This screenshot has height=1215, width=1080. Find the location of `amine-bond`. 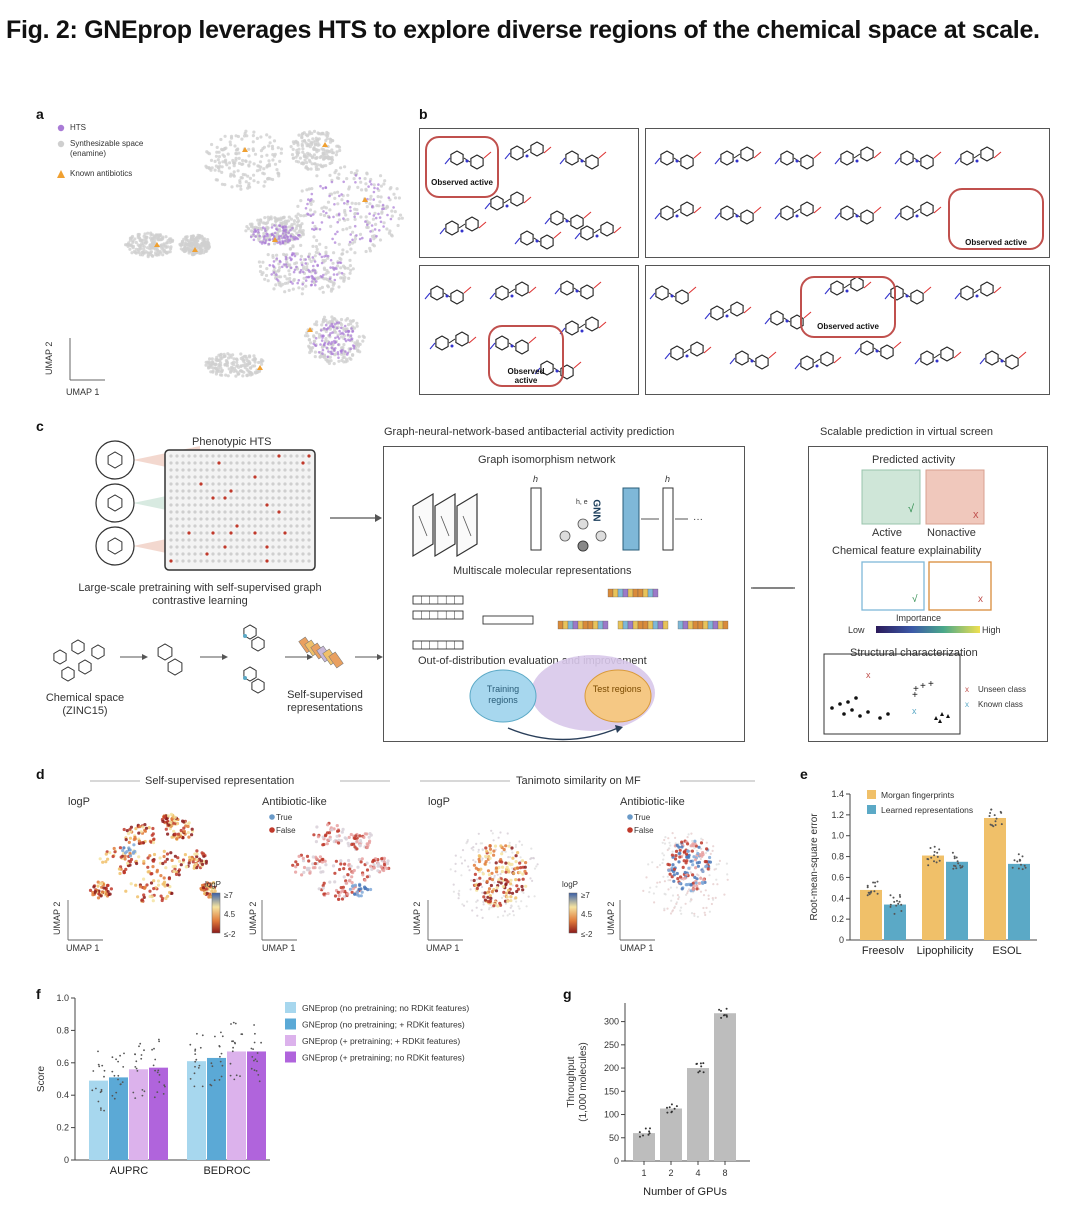

amine-bond is located at coordinates (857, 351).